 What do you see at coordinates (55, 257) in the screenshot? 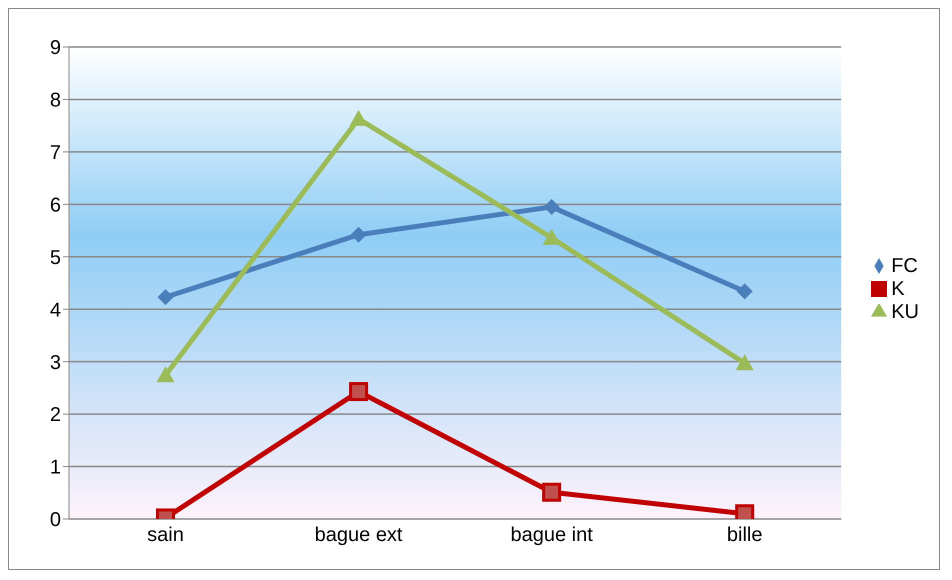
I see `y-tick-label: 5` at bounding box center [55, 257].